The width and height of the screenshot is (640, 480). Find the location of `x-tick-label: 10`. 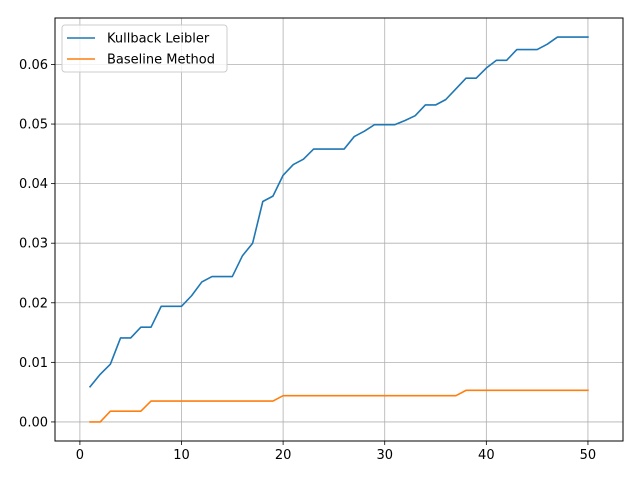

x-tick-label: 10 is located at coordinates (181, 455).